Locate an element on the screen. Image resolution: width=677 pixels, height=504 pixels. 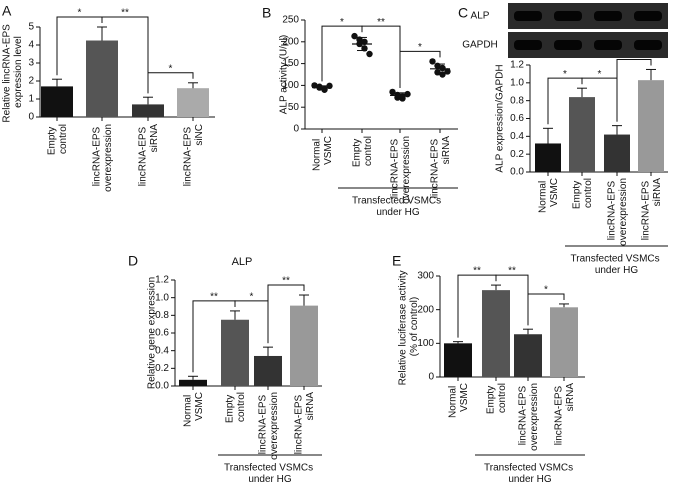
blot-label: ALP is located at coordinates (480, 16).